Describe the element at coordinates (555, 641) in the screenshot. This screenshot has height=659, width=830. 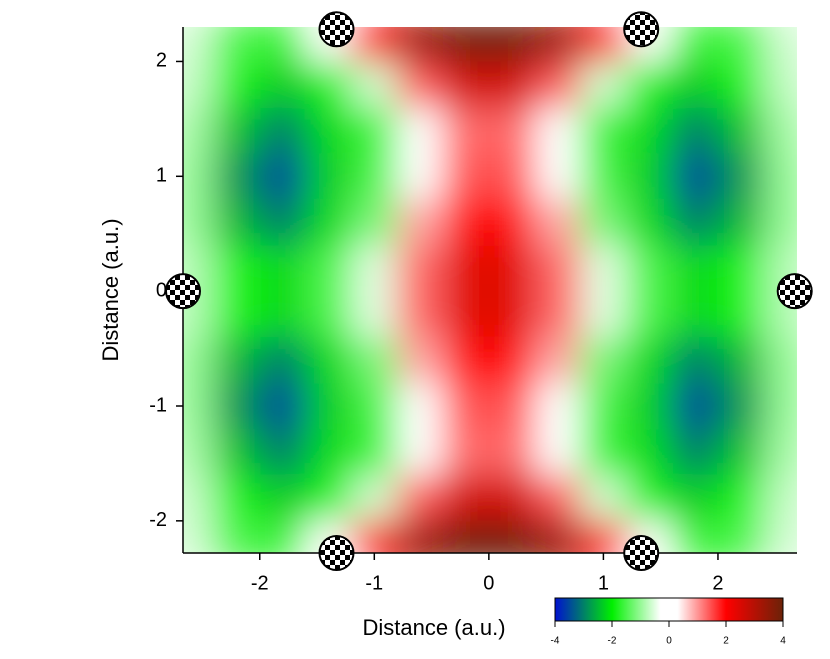
I see `colorbar-tick-label: -4` at that location.